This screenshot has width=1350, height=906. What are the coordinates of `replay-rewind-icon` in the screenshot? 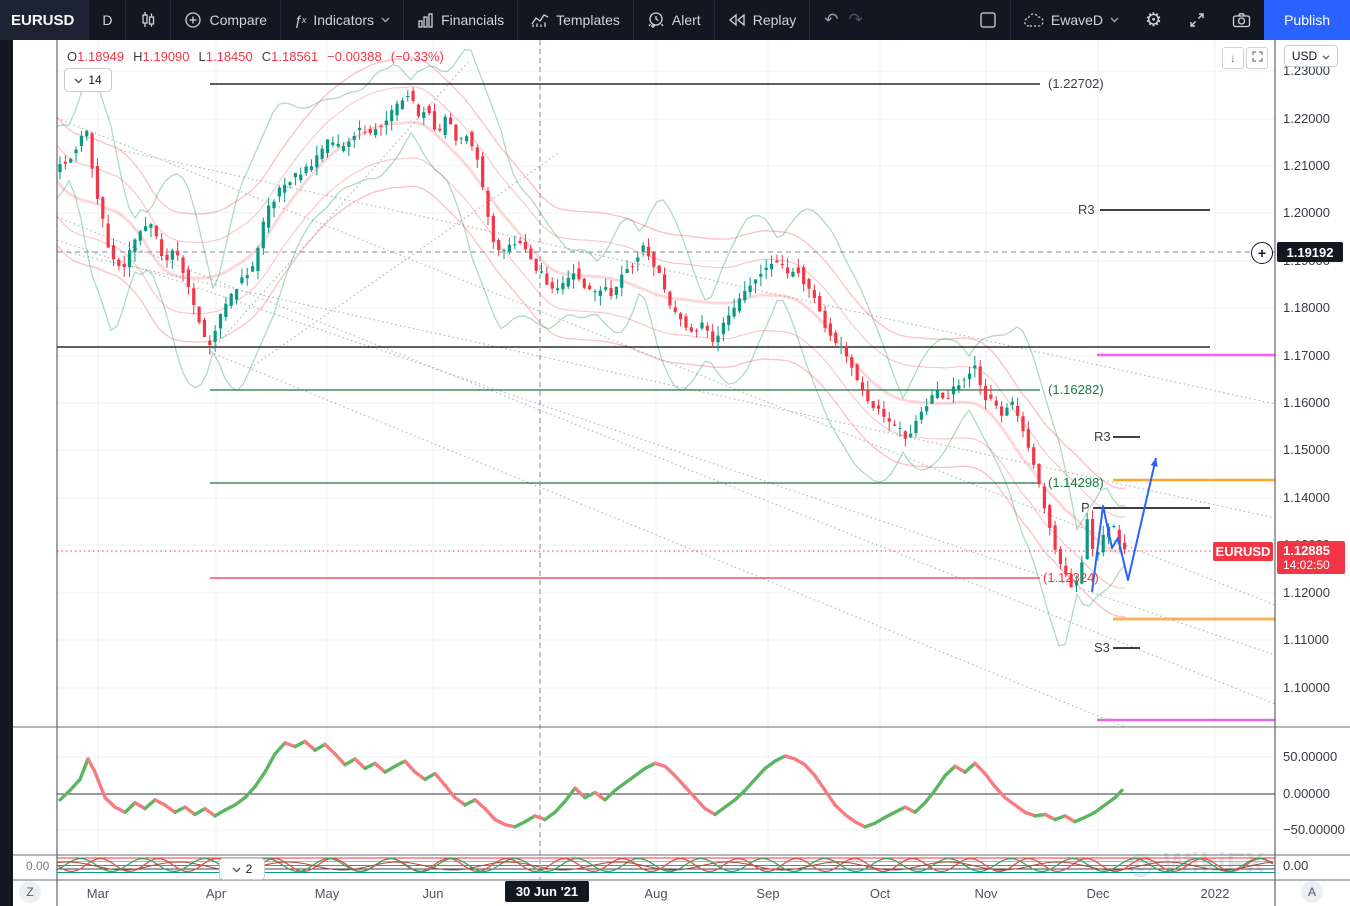 It's located at (737, 20).